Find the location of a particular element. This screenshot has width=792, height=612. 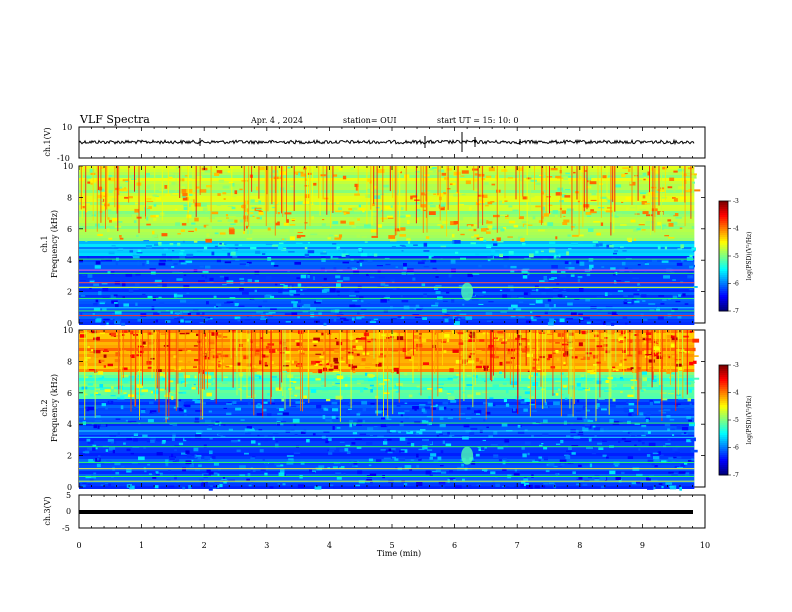

interference-line is located at coordinates (387, 270).